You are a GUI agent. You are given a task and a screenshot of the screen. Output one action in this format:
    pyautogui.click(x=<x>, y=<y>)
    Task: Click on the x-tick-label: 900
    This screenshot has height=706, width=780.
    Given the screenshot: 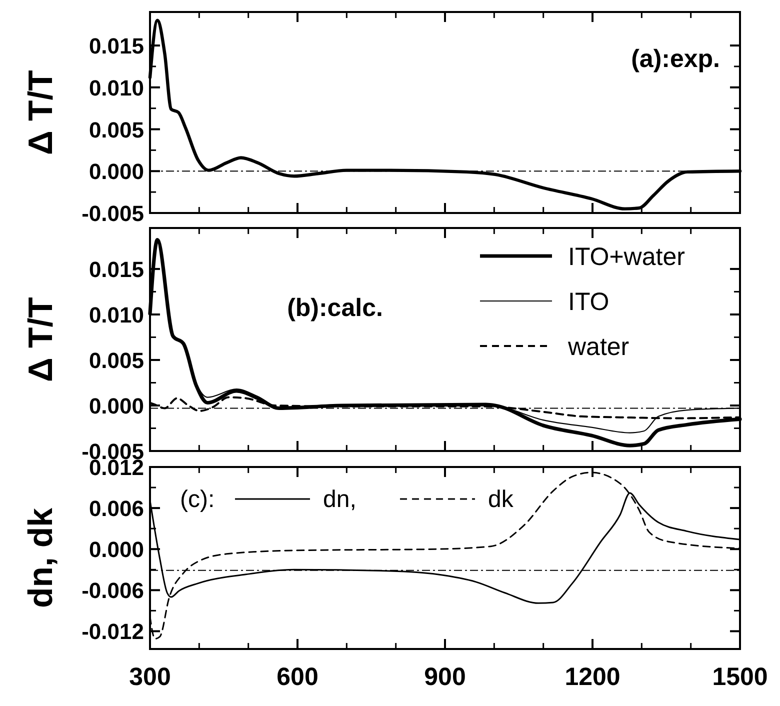 What is the action you would take?
    pyautogui.click(x=445, y=677)
    